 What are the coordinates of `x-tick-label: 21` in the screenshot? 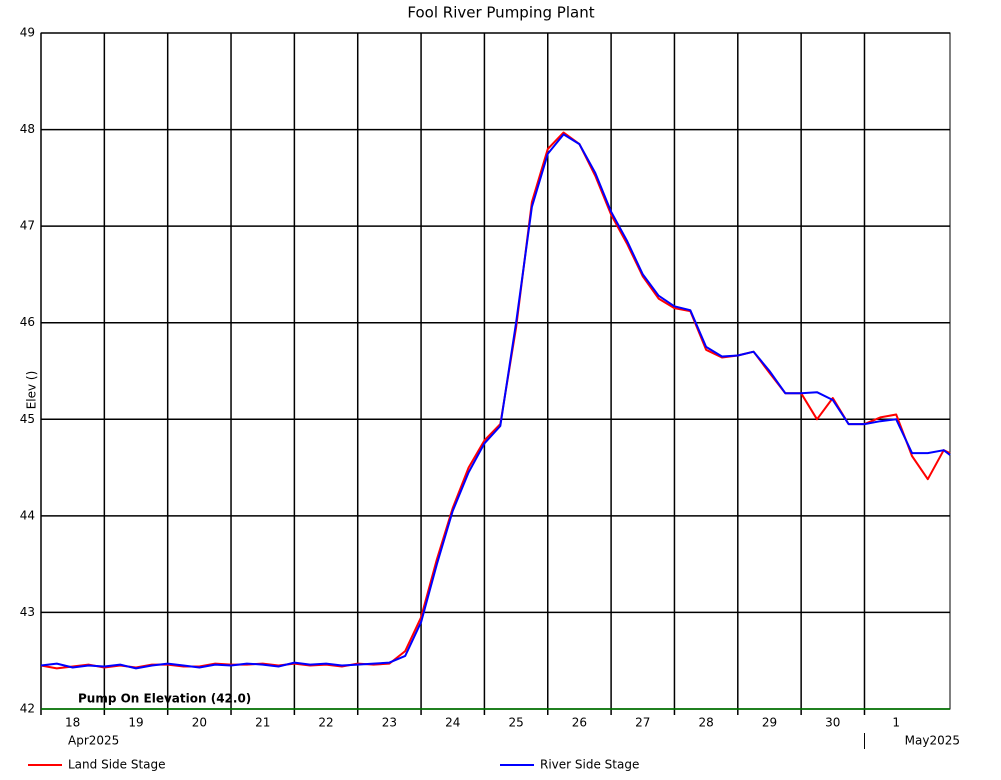 It's located at (262, 723).